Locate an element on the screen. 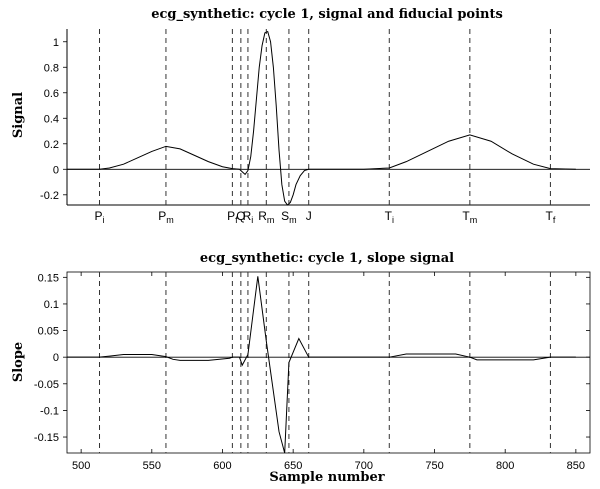 The image size is (600, 489). signal-y-ticks: -0.2 0 0.2 0.4 0.6 0.8 1 is located at coordinates (53, 119).